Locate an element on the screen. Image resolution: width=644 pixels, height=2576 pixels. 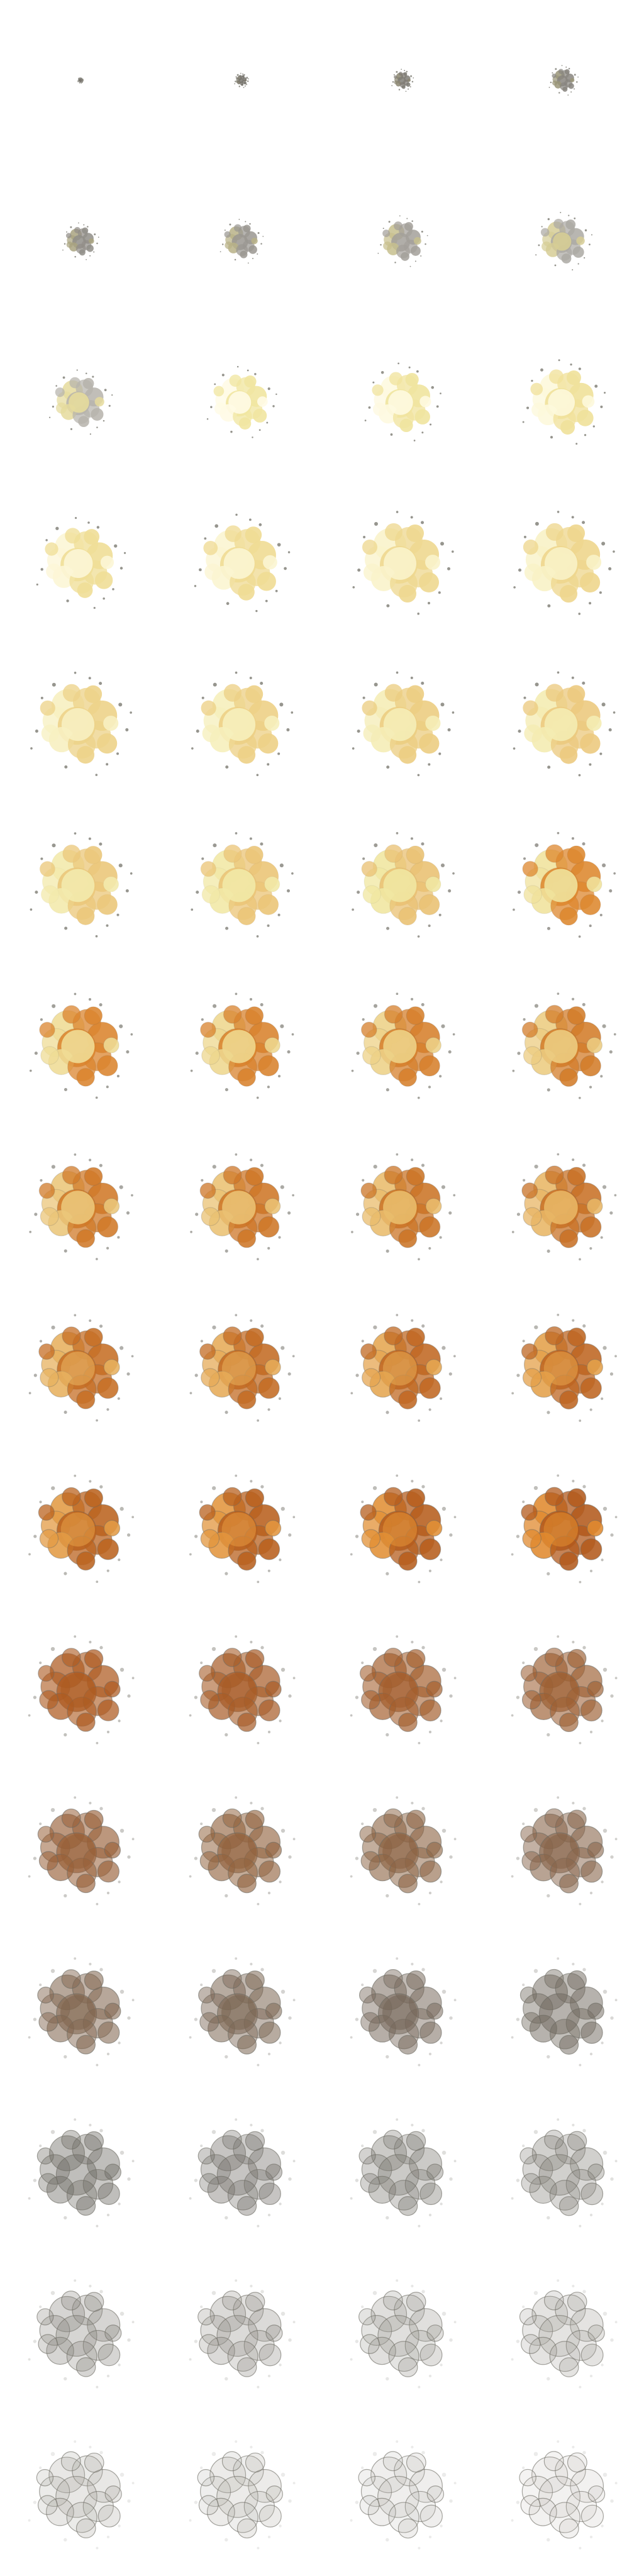
explosion-sprite is located at coordinates (81, 2495).